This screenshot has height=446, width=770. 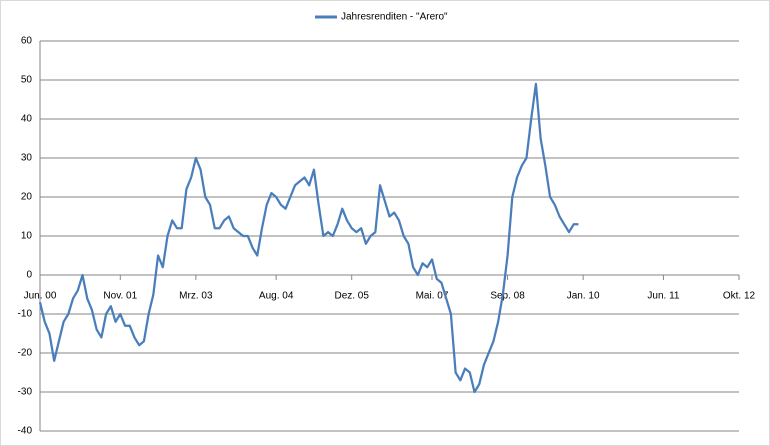 What do you see at coordinates (40, 296) in the screenshot?
I see `x-tick-label: Jun. 00` at bounding box center [40, 296].